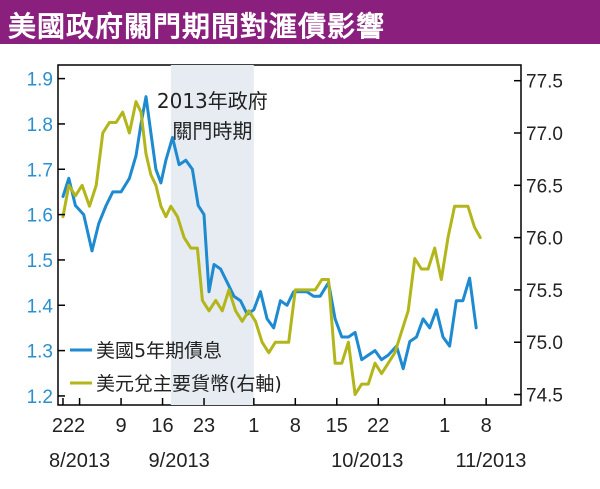  Describe the element at coordinates (544, 396) in the screenshot. I see `right-tick-label: 74.5` at that location.